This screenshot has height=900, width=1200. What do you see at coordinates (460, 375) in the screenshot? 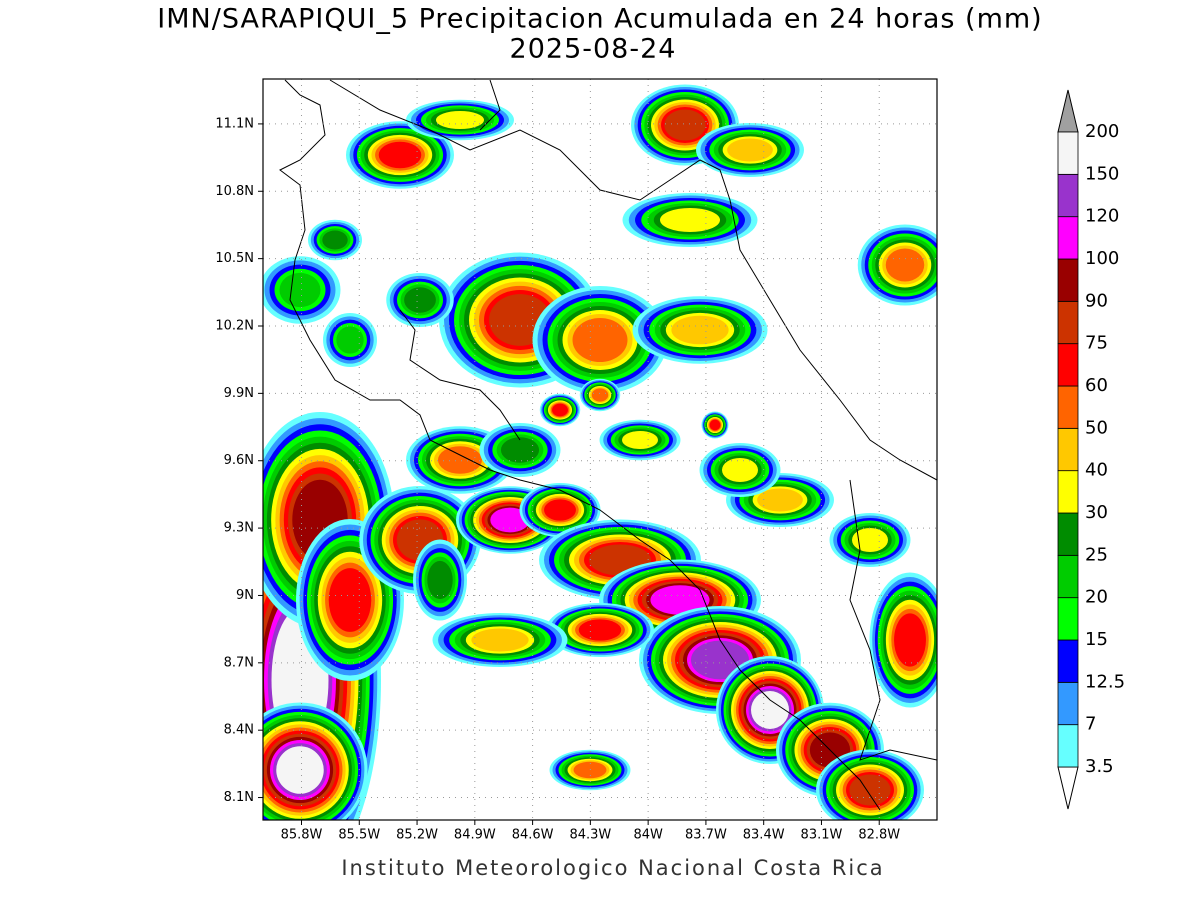
I see `nicoya-coast` at bounding box center [460, 375].